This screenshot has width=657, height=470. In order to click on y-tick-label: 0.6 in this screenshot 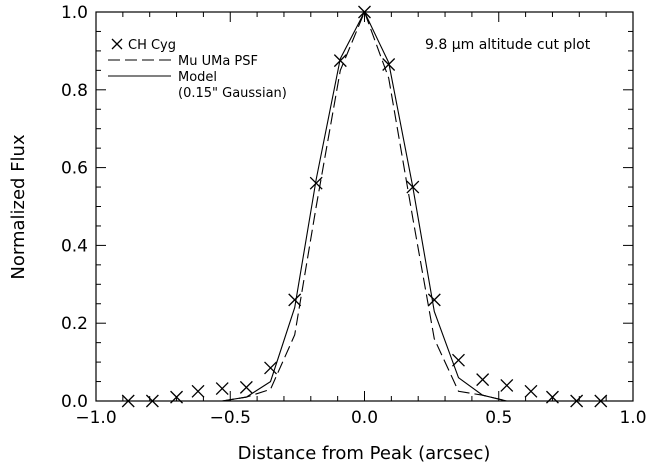, I will do `click(74, 169)`.